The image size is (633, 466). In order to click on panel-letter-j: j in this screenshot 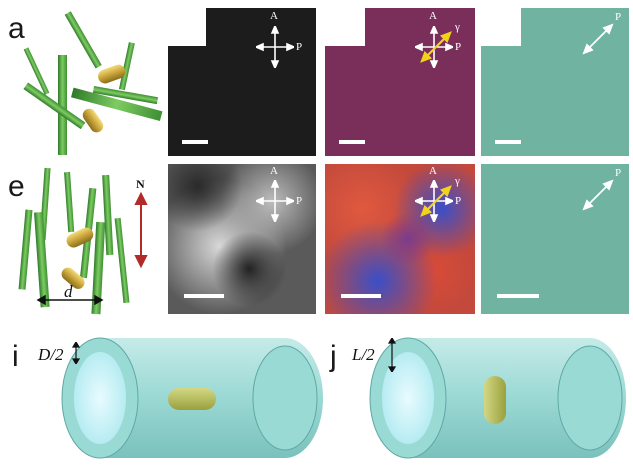, I will do `click(333, 356)`.